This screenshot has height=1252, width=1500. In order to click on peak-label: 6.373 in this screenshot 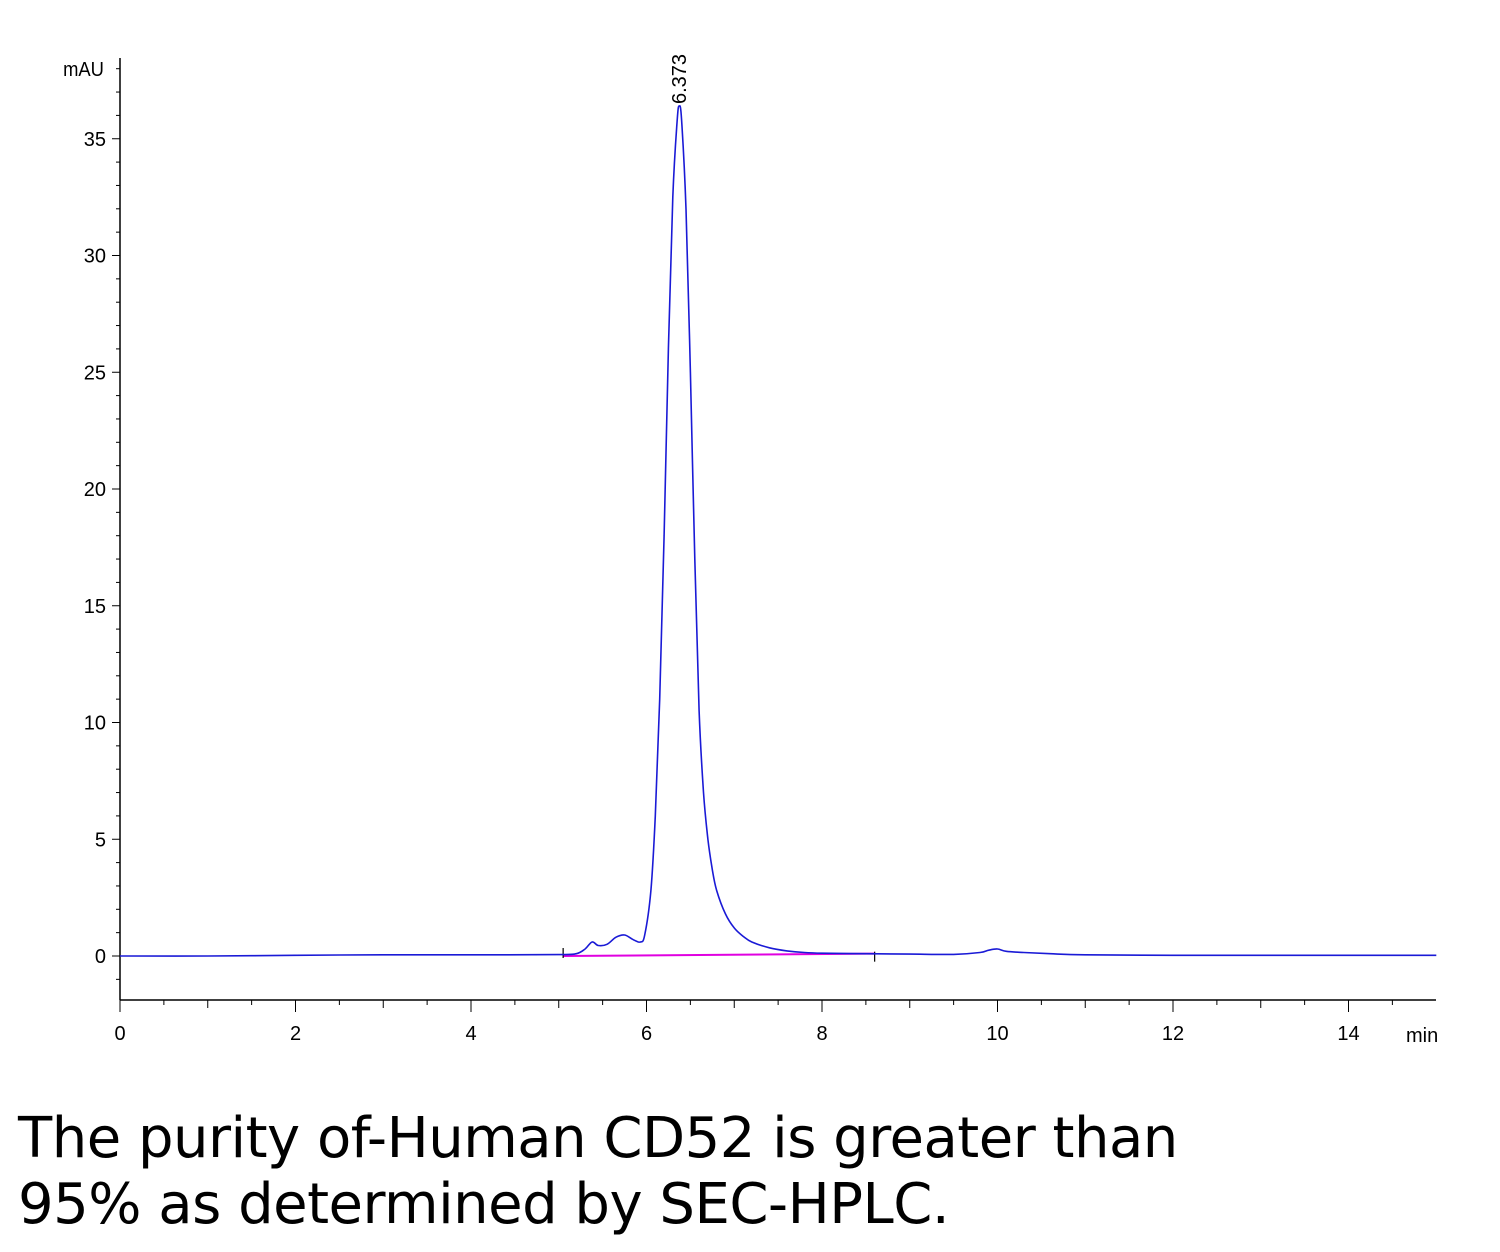, I will do `click(680, 79)`.